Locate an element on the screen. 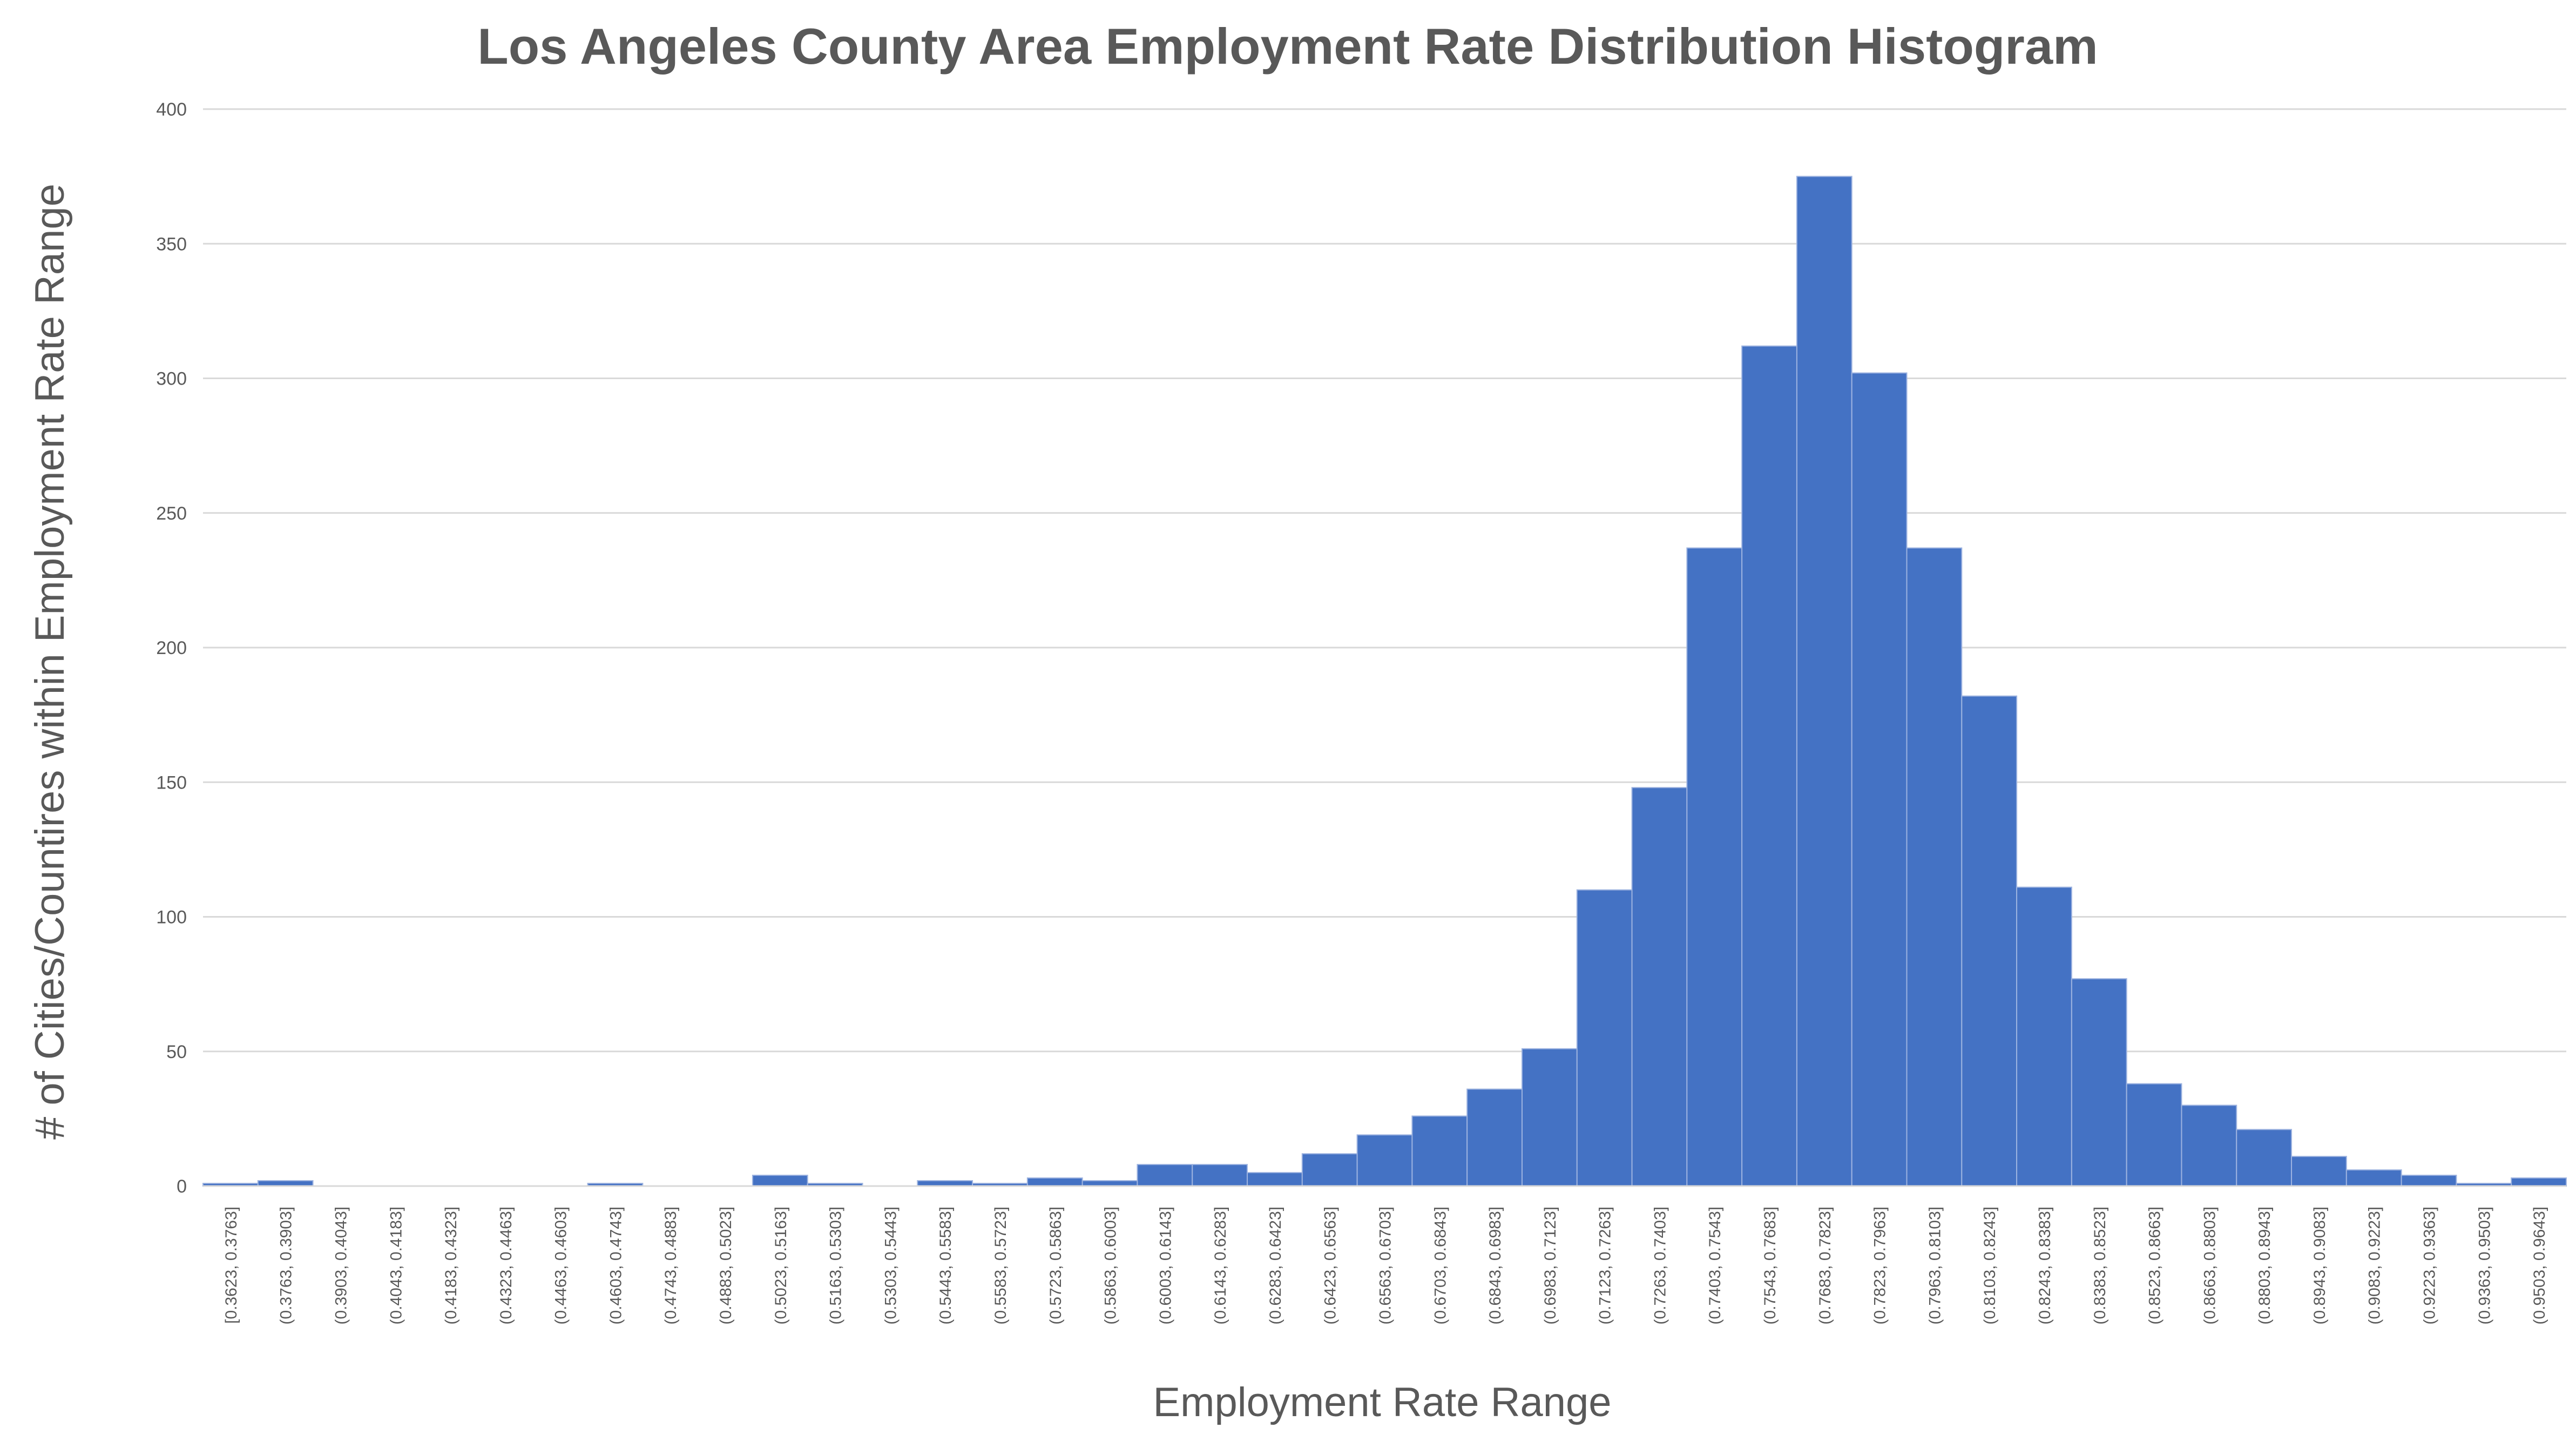  x-tick-label: (0.6983, 0.7123] is located at coordinates (1550, 1266).